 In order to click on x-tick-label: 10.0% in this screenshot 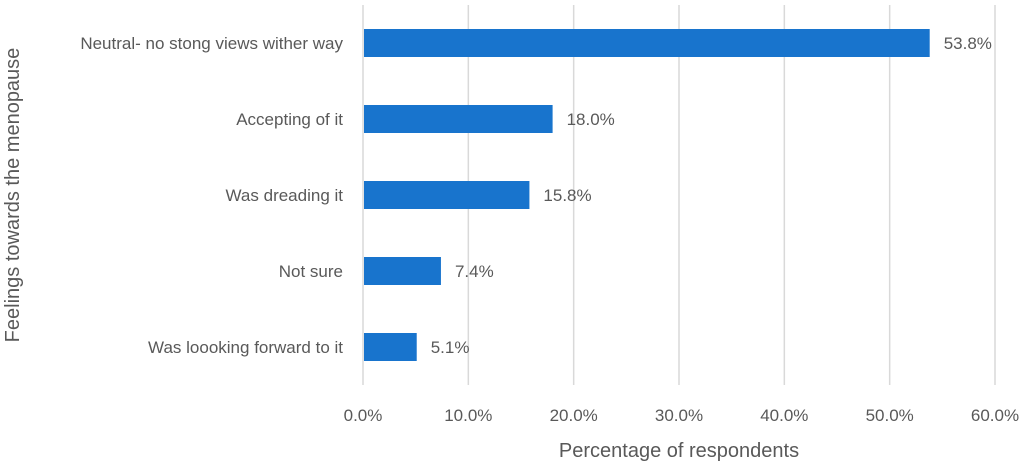, I will do `click(468, 415)`.